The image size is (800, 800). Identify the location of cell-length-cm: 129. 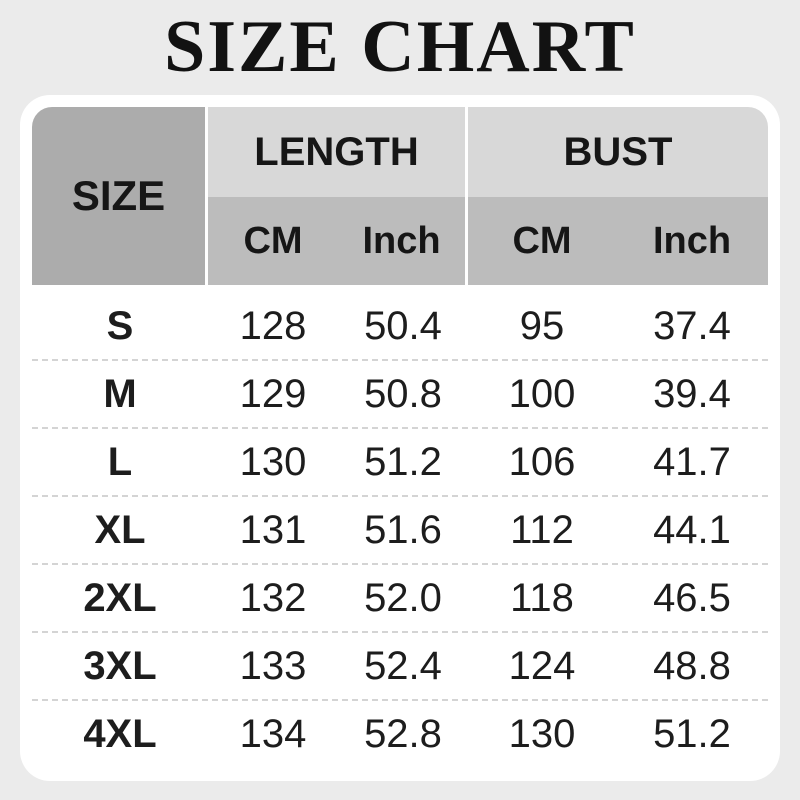
(273, 393).